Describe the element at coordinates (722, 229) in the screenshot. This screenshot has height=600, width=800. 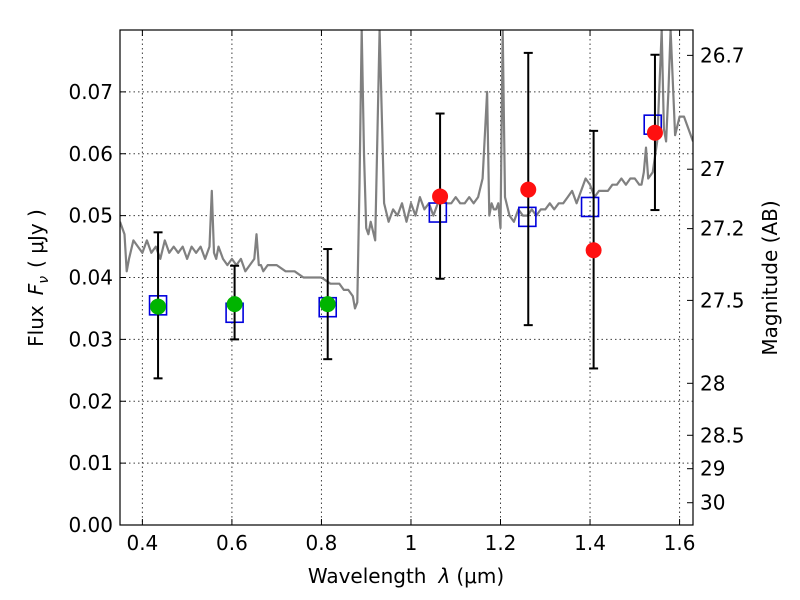
I see `y2-tick-label: 27.2` at that location.